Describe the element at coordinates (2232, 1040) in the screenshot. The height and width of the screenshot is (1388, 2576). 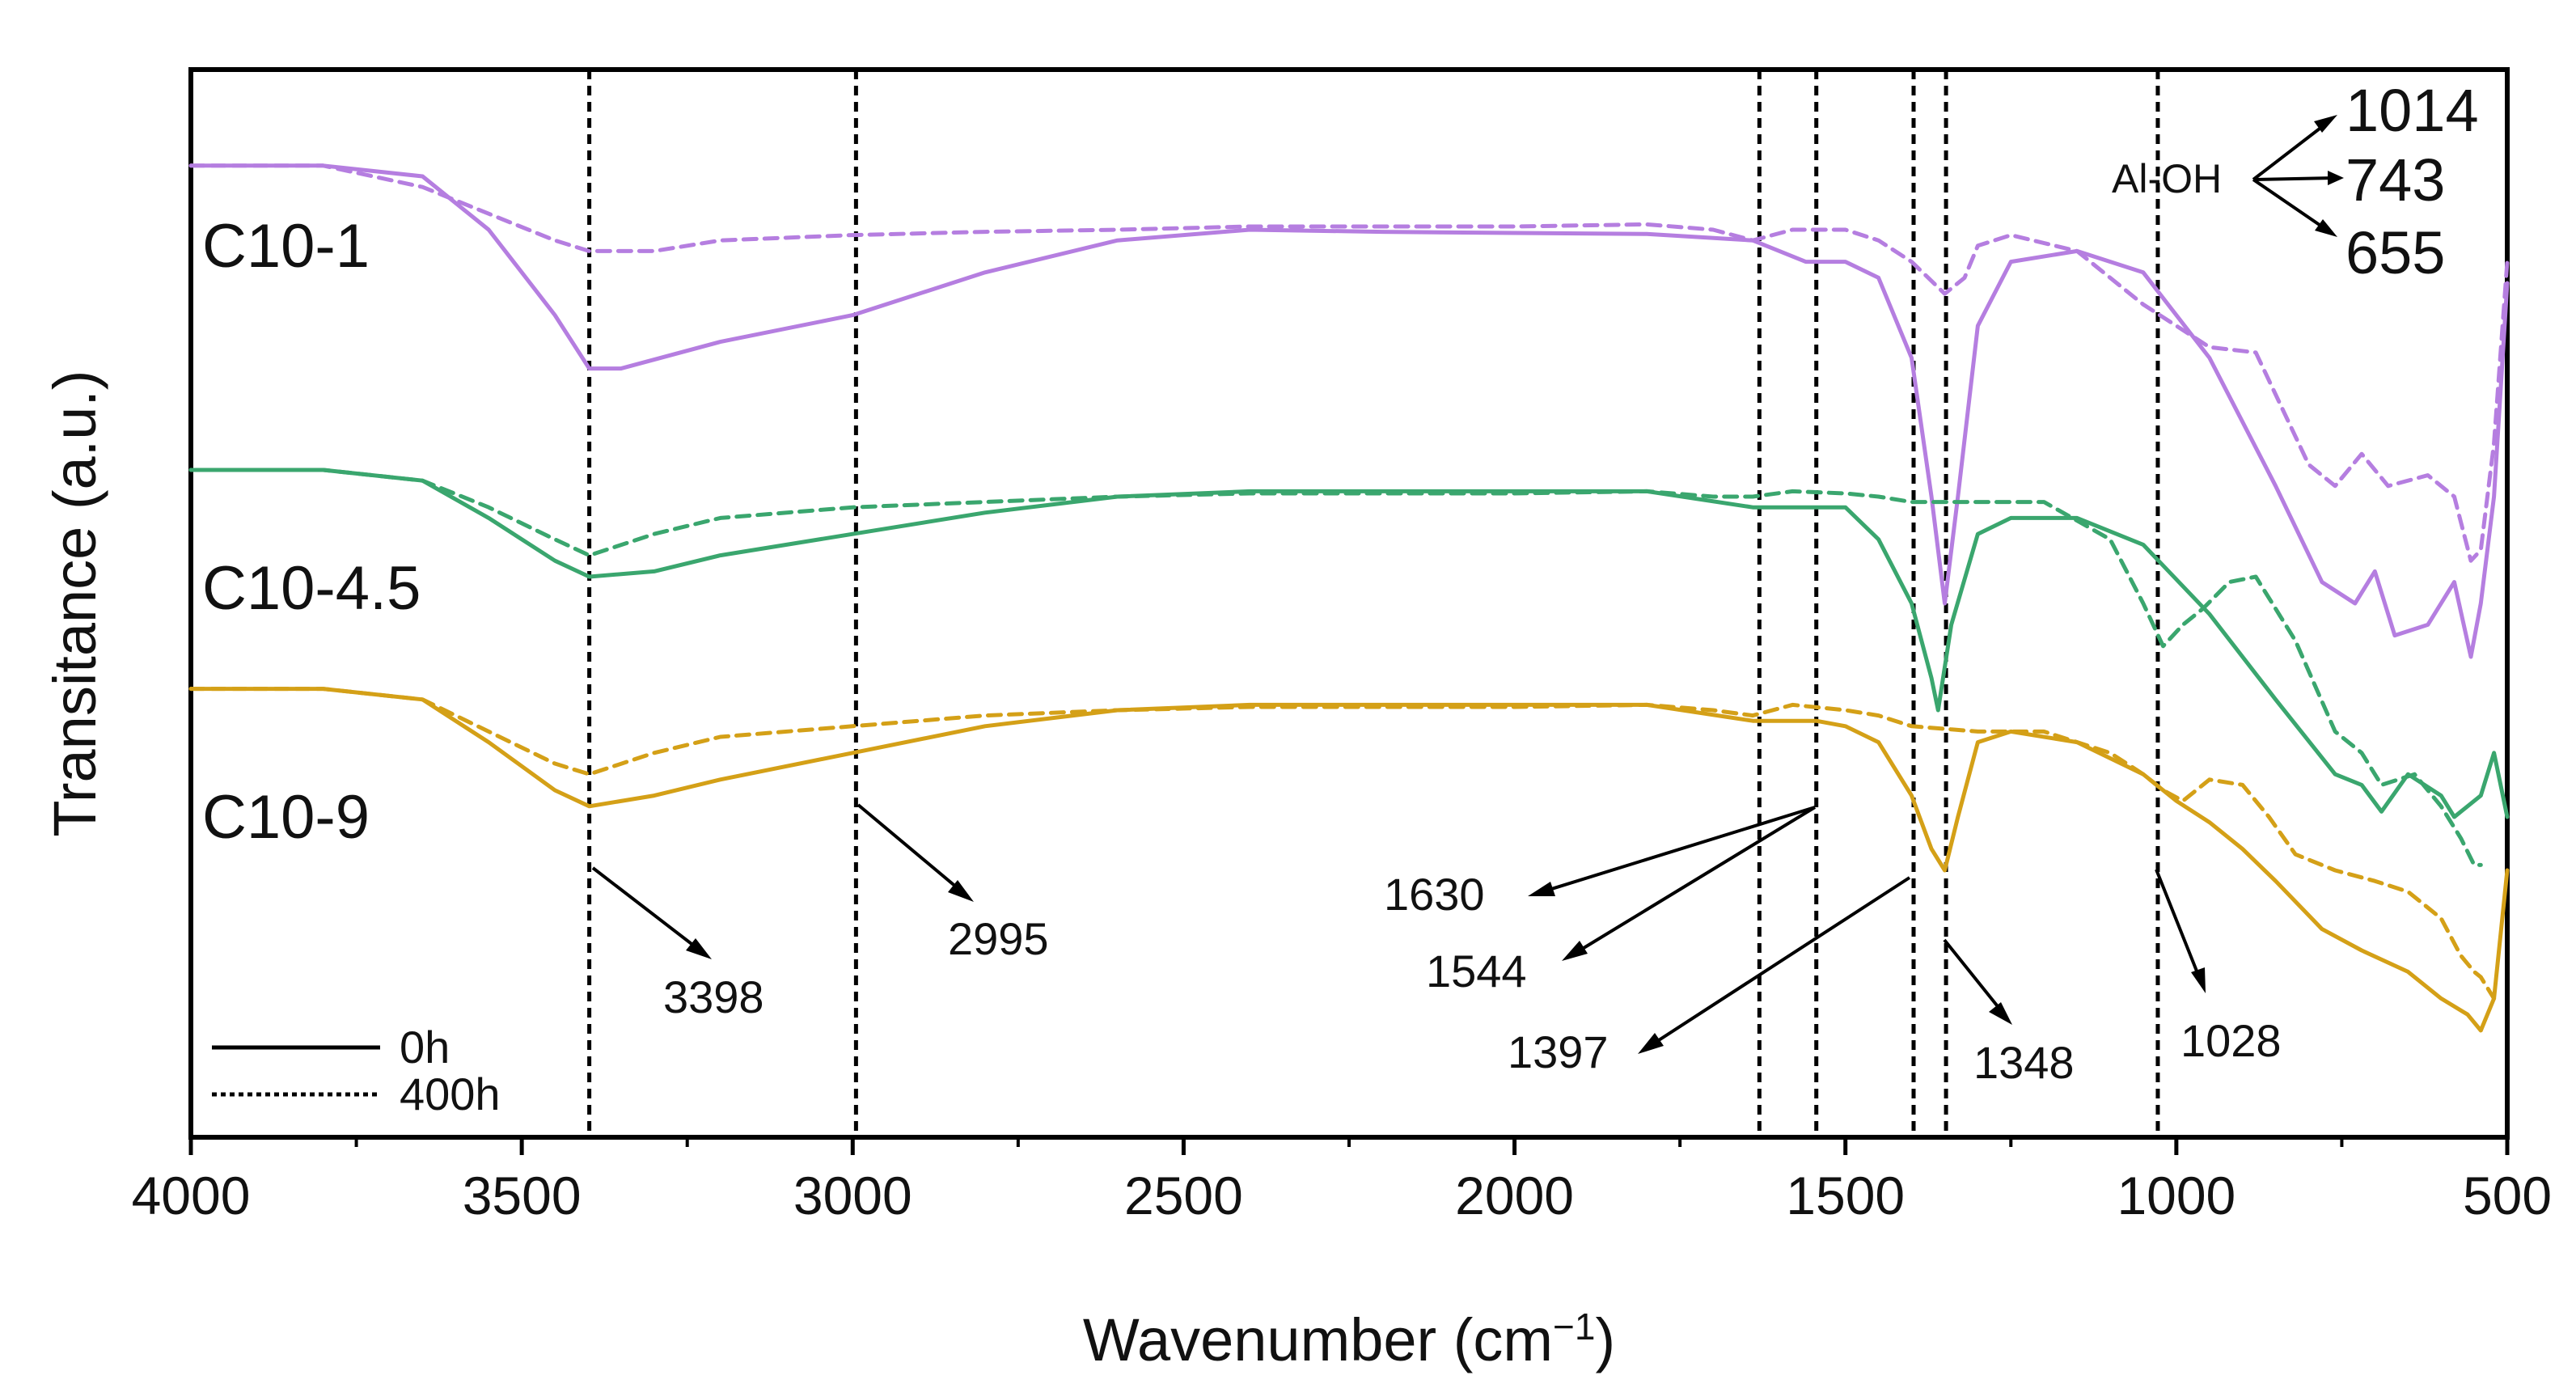
I see `peak-label-1028: 1028` at that location.